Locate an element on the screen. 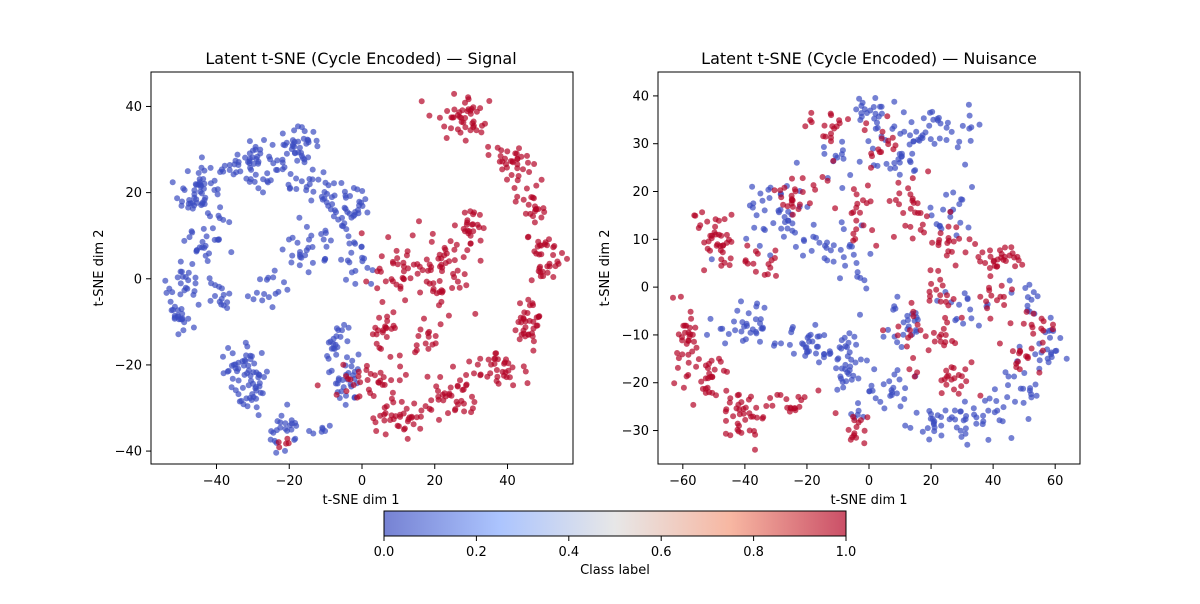 The height and width of the screenshot is (604, 1200). y-tick-label: −20 is located at coordinates (635, 383).